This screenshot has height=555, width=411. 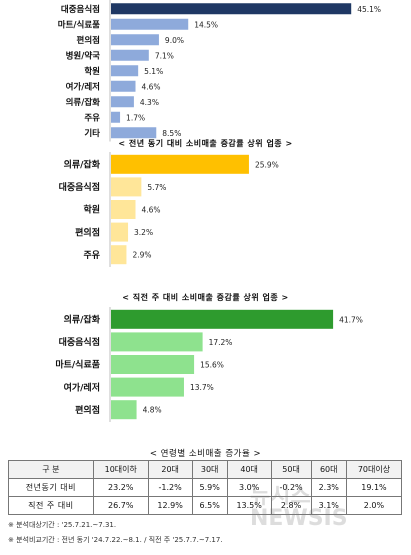 What do you see at coordinates (87, 410) in the screenshot?
I see `chart-3-category-label: 편의점` at bounding box center [87, 410].